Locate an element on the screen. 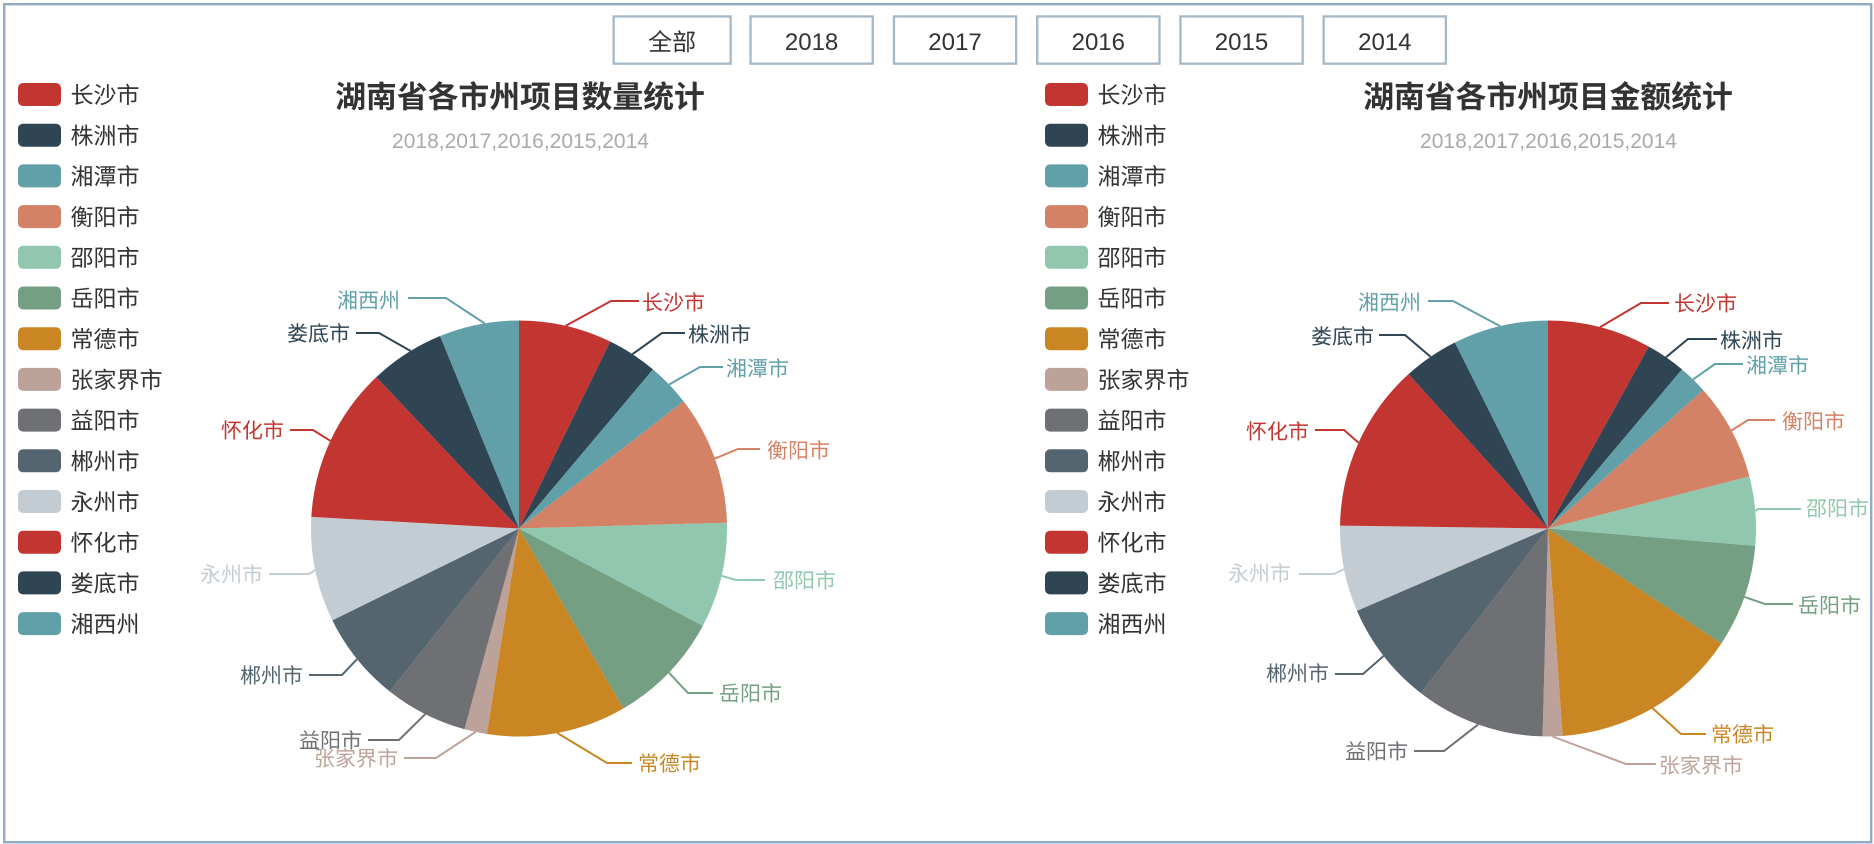 This screenshot has height=844, width=1874. svg-text: 2017 is located at coordinates (954, 42).